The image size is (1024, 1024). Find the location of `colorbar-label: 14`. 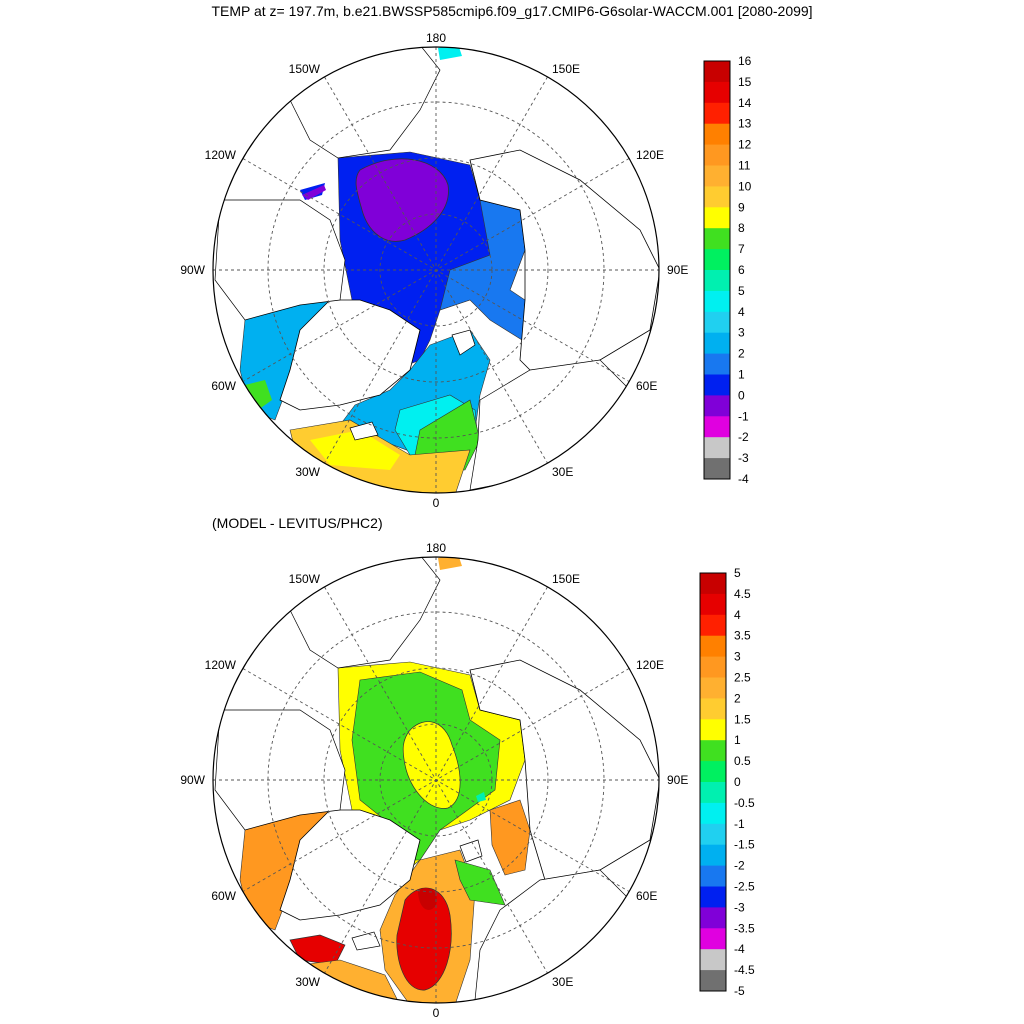

colorbar-label: 14 is located at coordinates (745, 103).